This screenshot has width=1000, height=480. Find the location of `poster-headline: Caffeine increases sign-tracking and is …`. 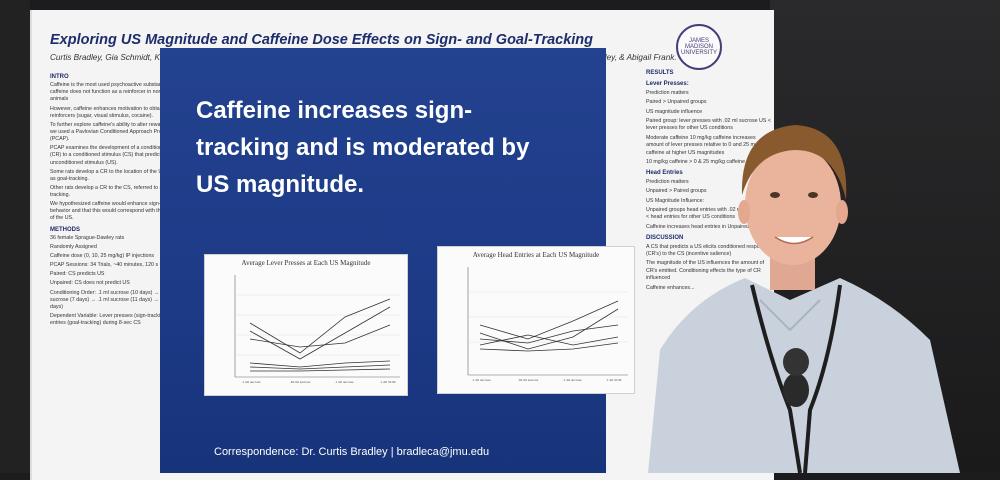

poster-headline: Caffeine increases sign-tracking and is … is located at coordinates (363, 148).